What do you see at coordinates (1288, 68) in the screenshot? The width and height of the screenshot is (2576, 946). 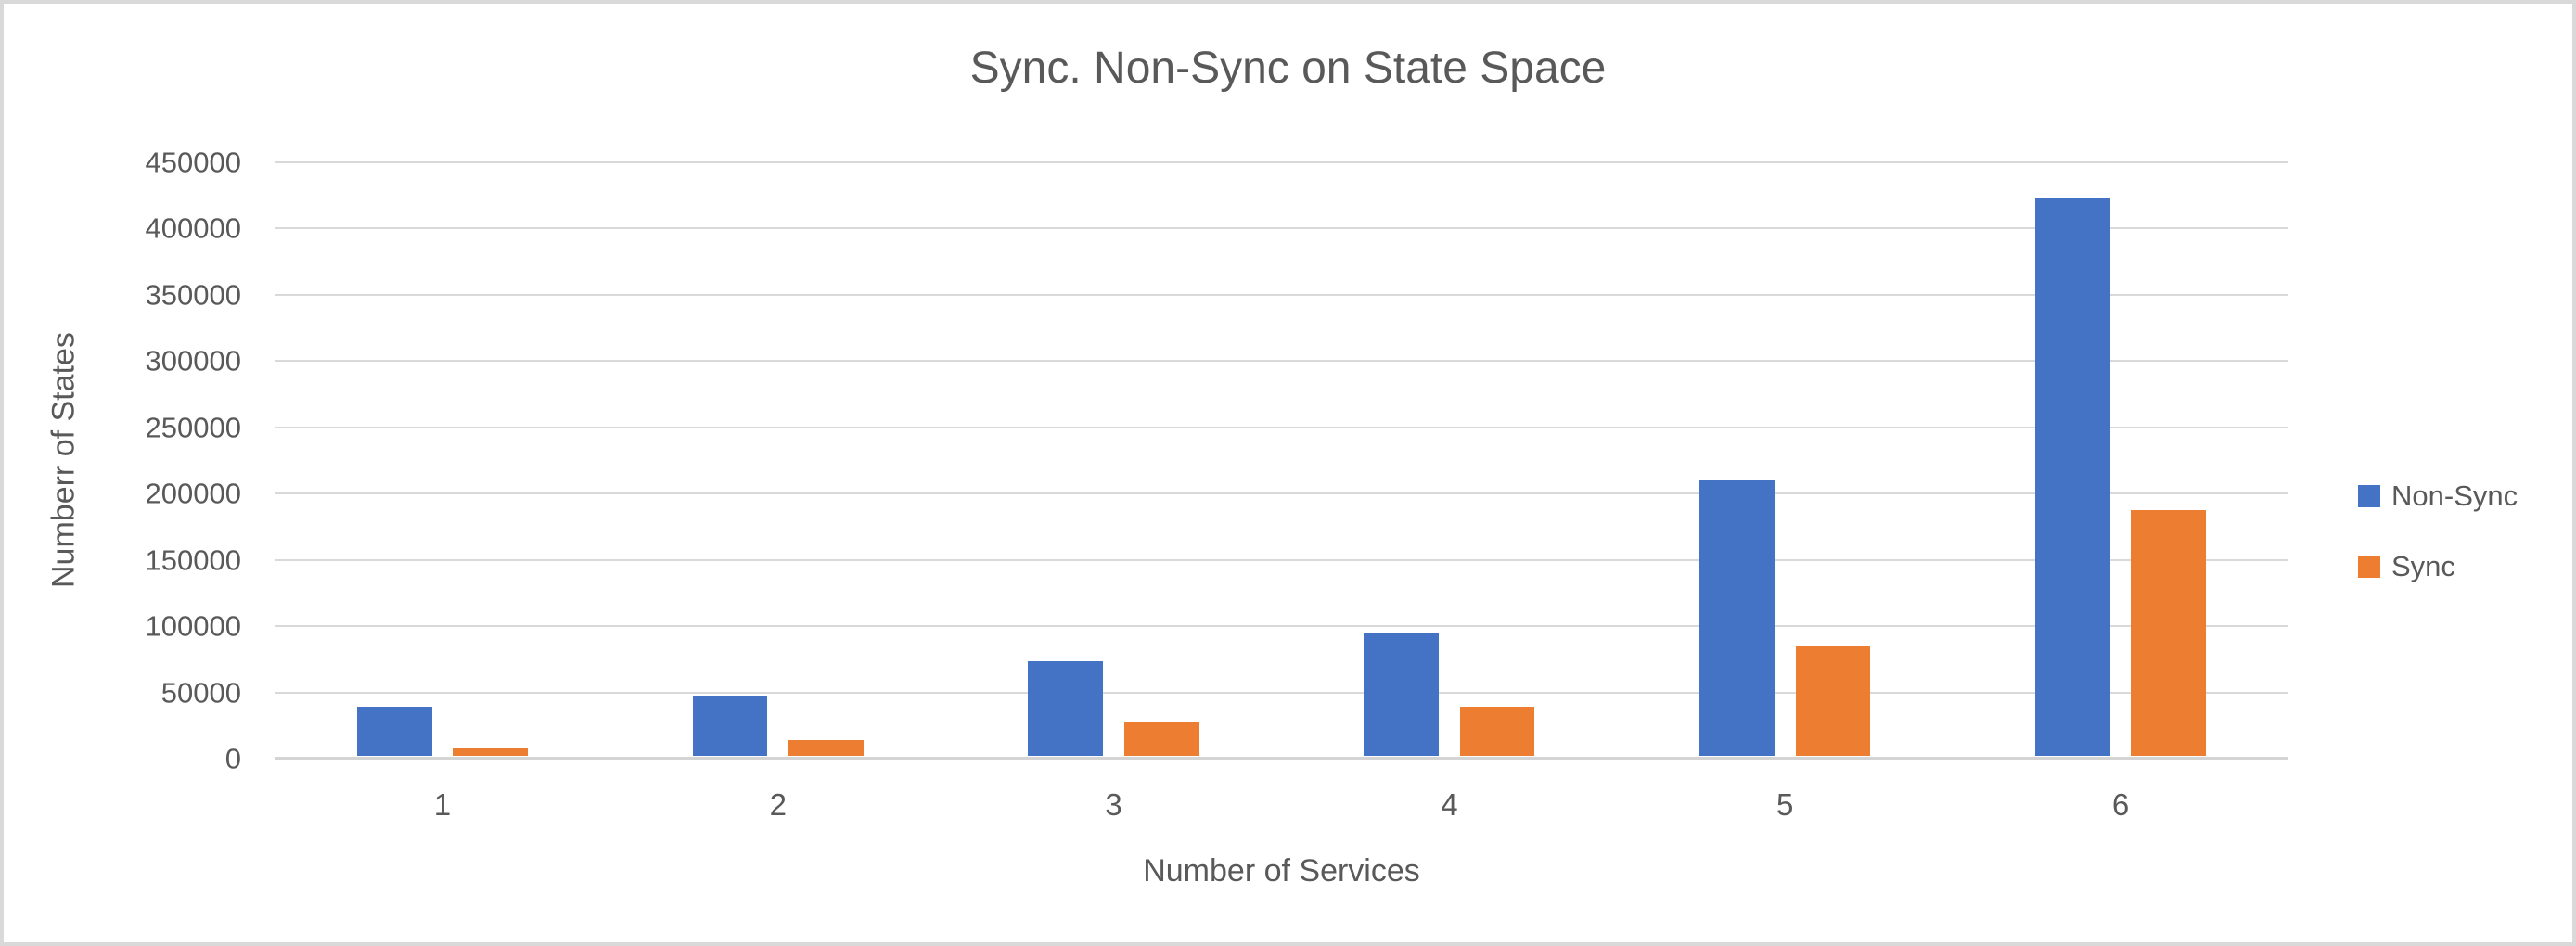 I see `chart-title: Sync. Non-Sync on State Space` at bounding box center [1288, 68].